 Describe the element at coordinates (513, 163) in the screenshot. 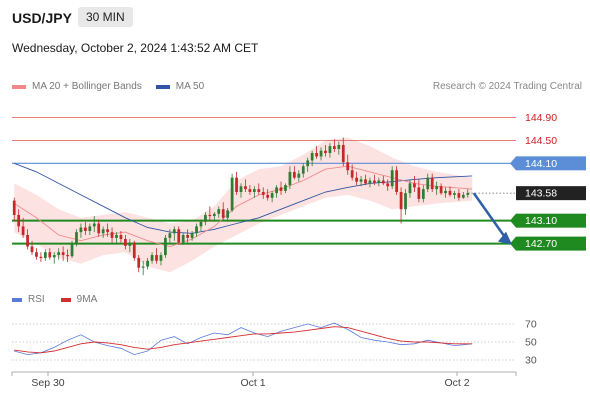

I see `level-tag-notch-144.10` at that location.